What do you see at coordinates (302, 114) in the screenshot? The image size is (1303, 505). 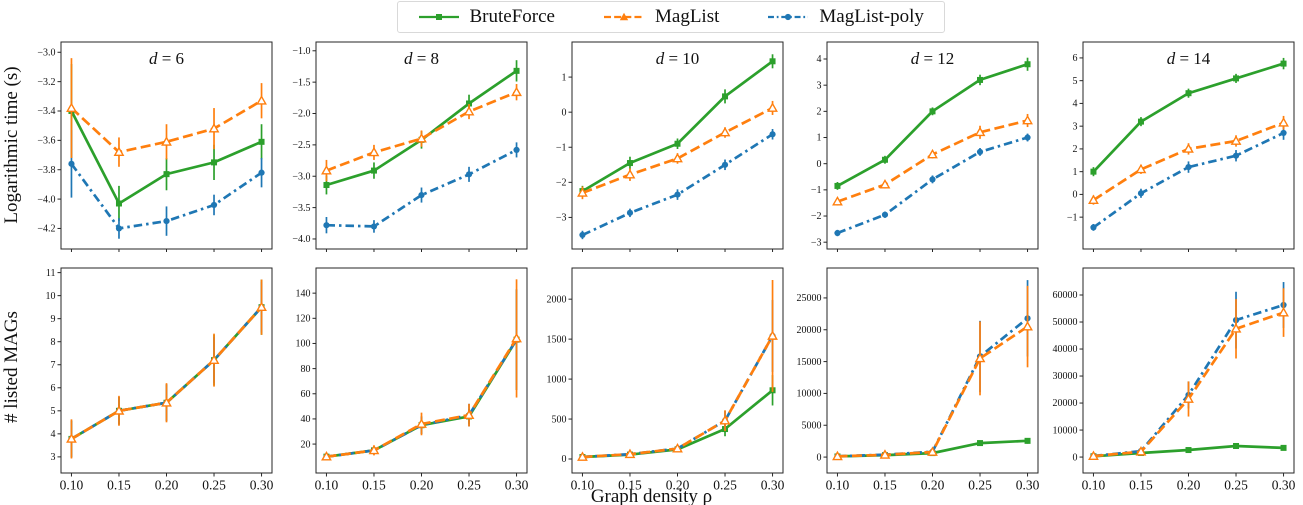 I see `svg-text: −2.0` at bounding box center [302, 114].